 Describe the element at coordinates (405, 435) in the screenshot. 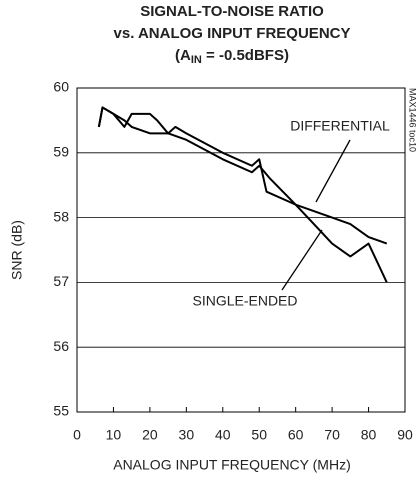

I see `x-tick-label: 90` at that location.